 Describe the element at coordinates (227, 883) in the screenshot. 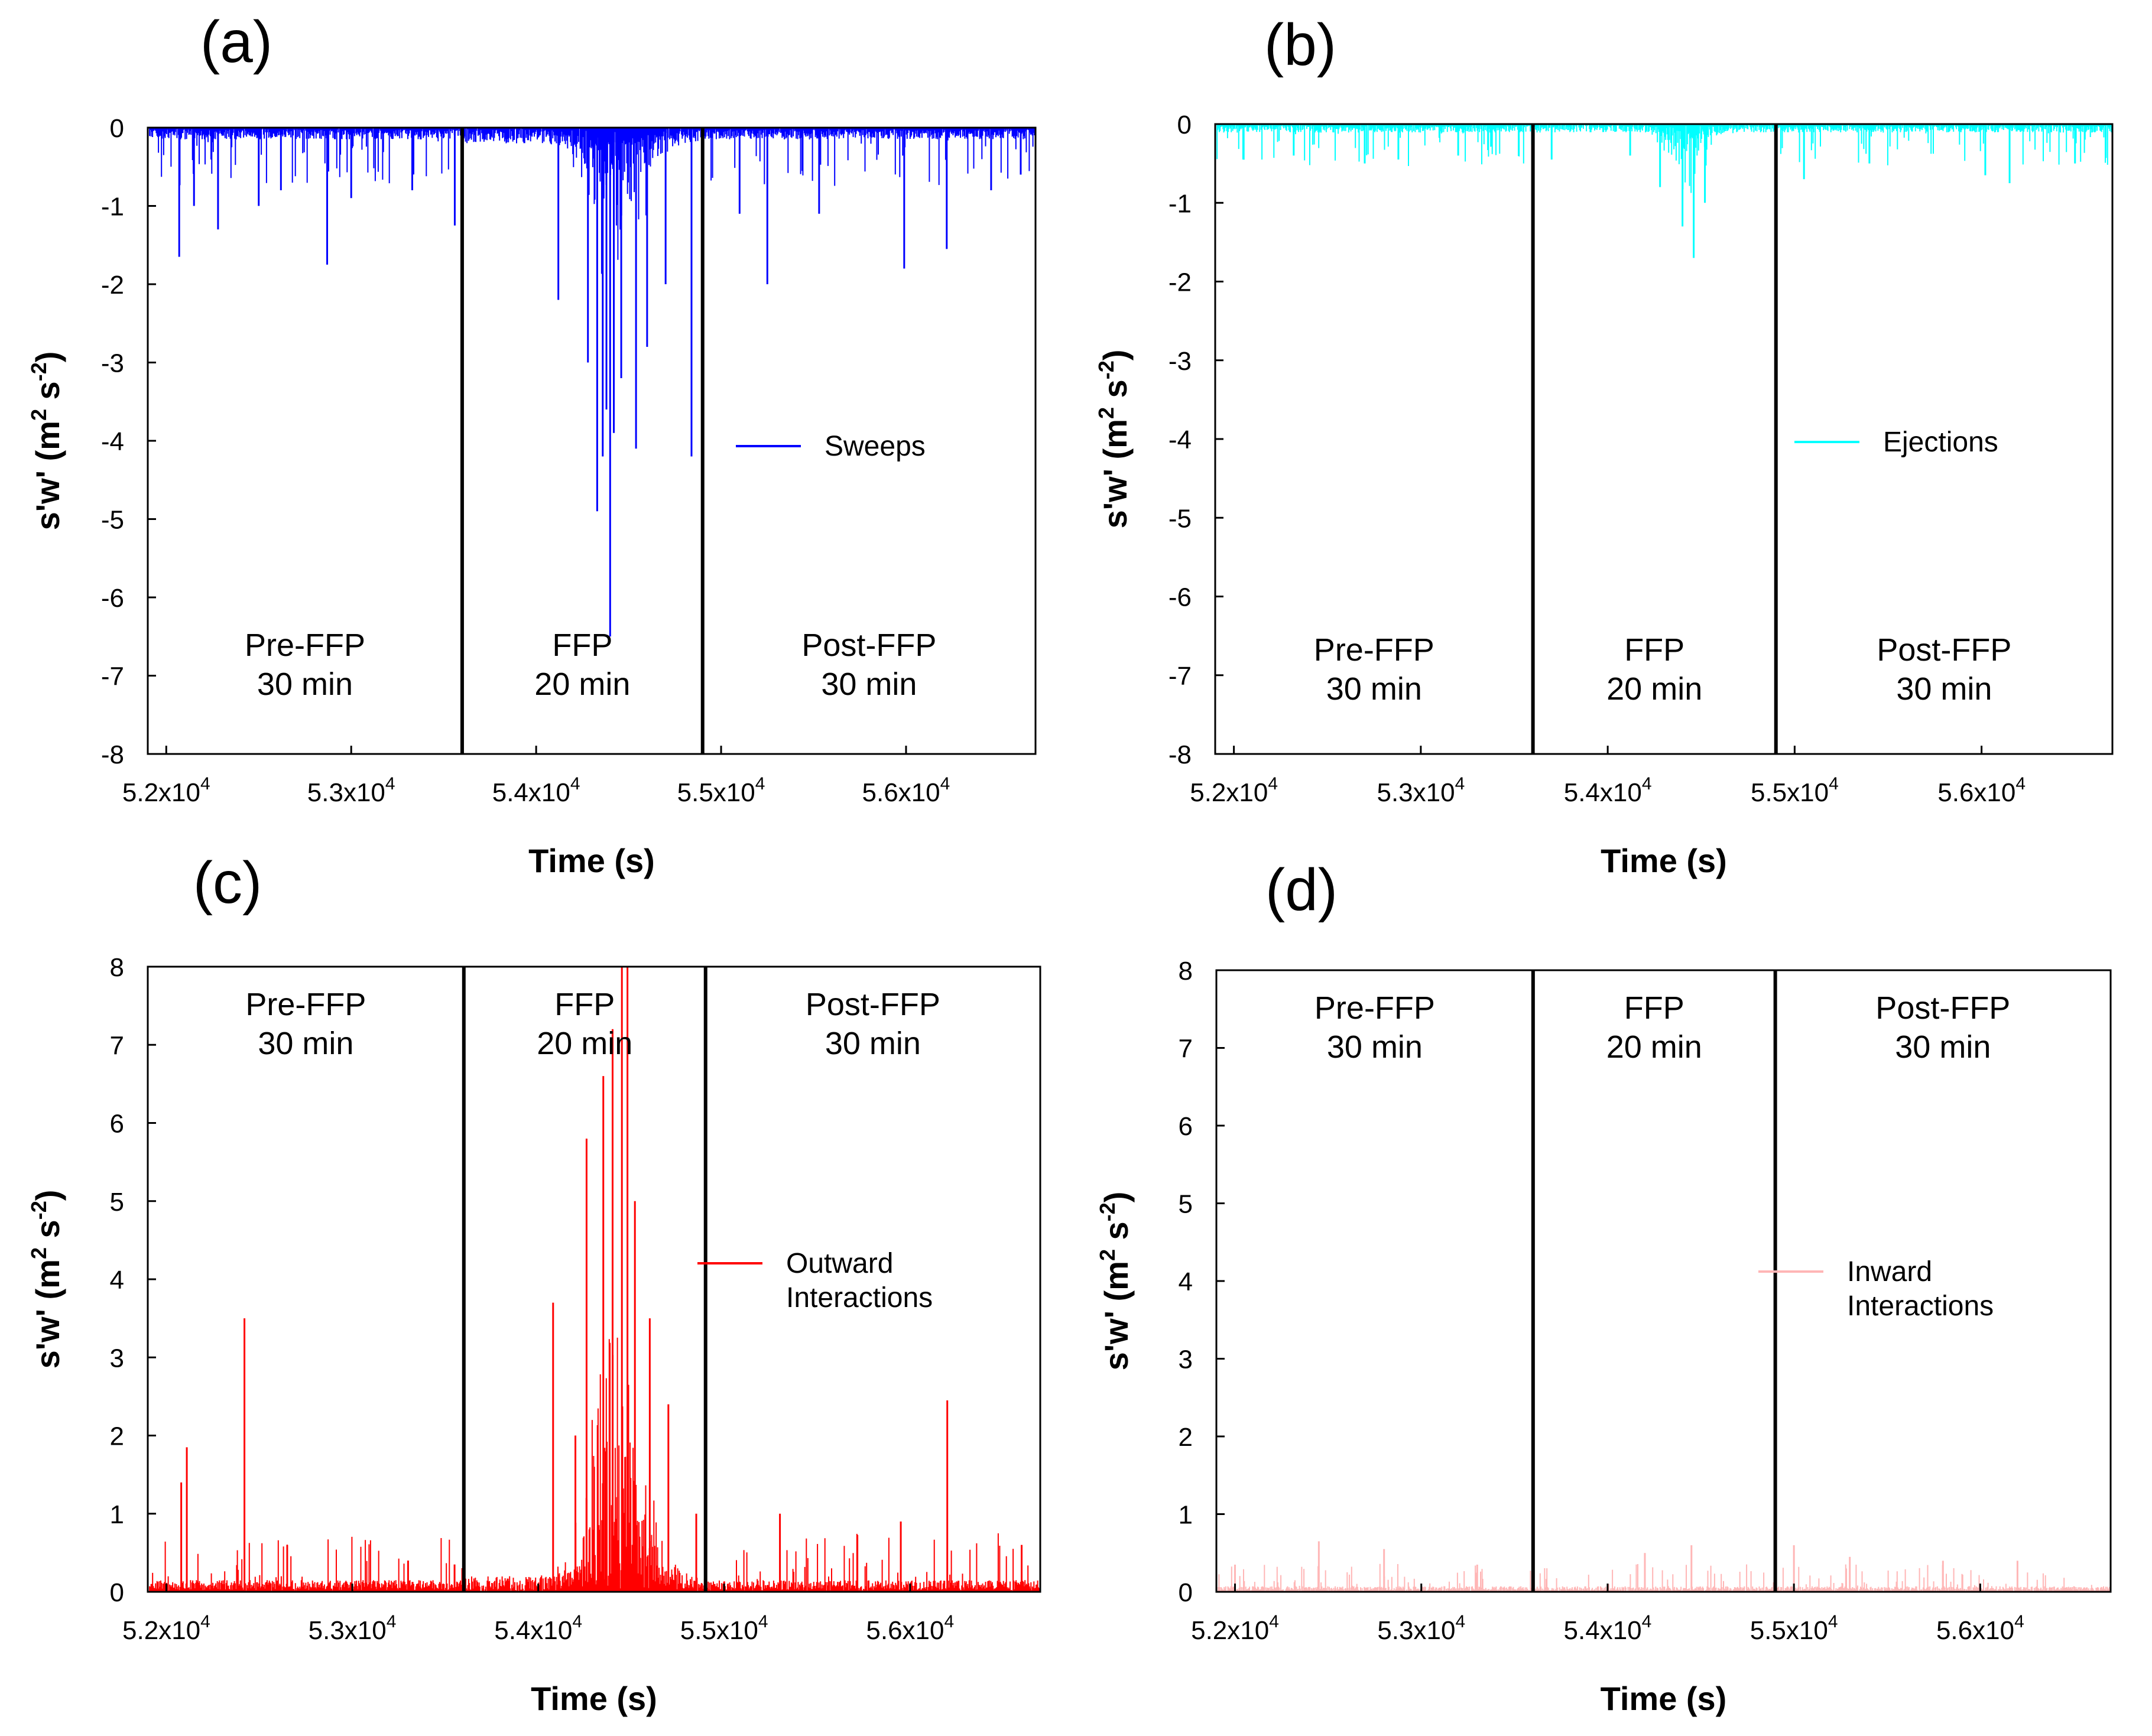

I see `panel-label: (c)` at that location.